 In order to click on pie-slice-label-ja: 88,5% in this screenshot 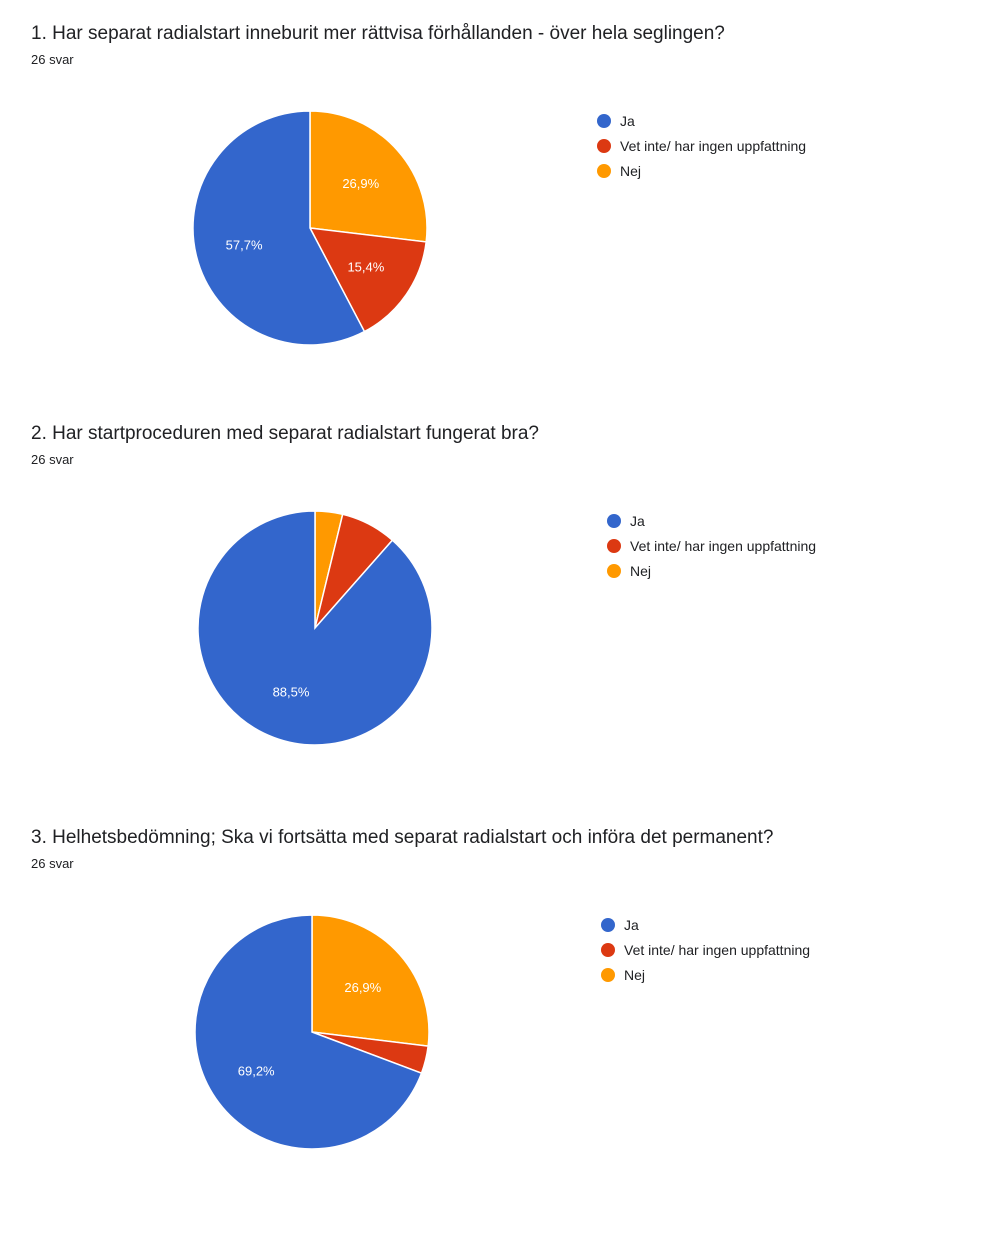, I will do `click(291, 691)`.